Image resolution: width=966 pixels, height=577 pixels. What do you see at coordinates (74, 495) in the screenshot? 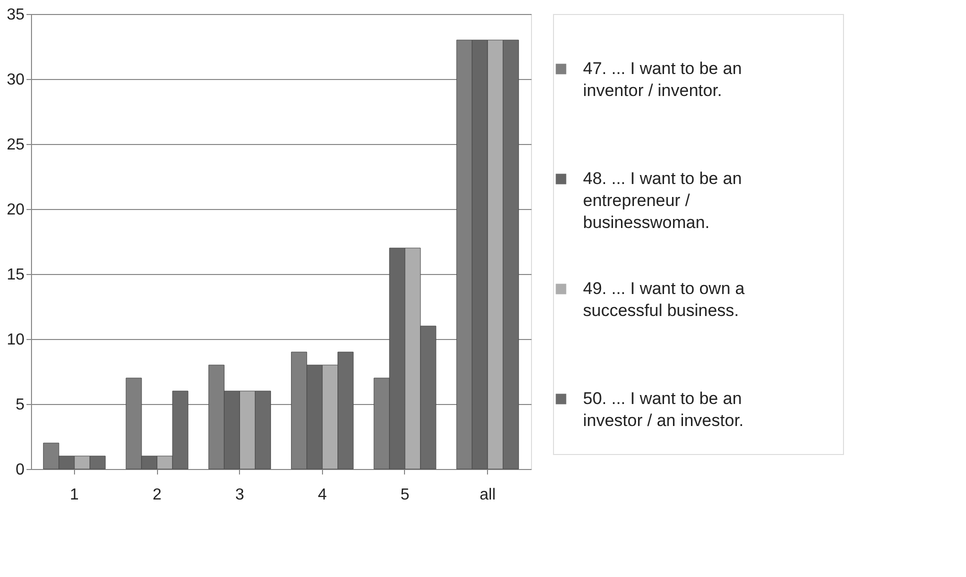
I see `x-tick-label: 1` at bounding box center [74, 495].